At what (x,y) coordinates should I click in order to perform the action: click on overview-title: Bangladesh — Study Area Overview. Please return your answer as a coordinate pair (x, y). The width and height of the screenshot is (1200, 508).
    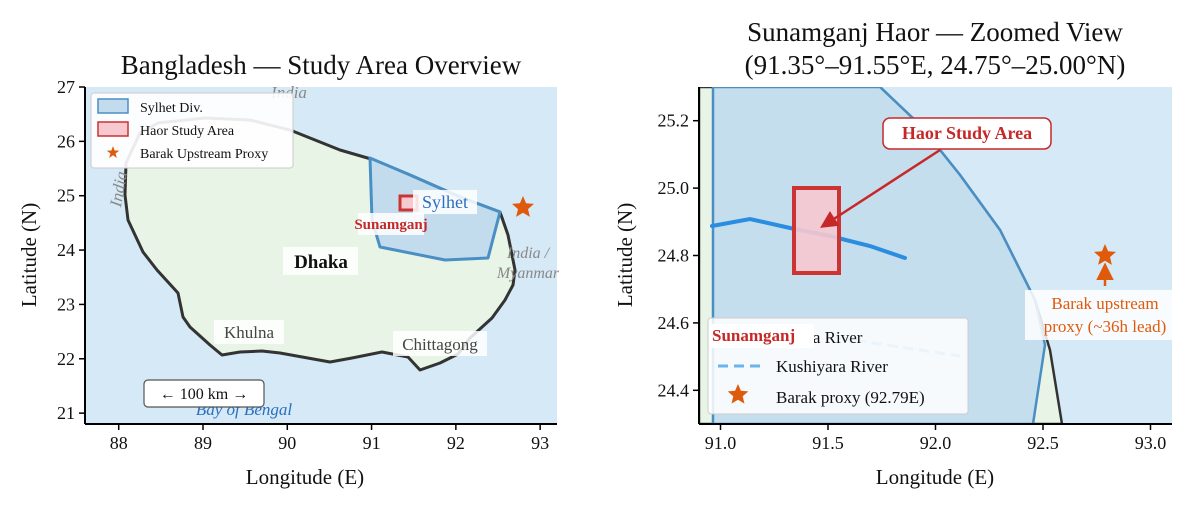
    Looking at the image, I should click on (321, 65).